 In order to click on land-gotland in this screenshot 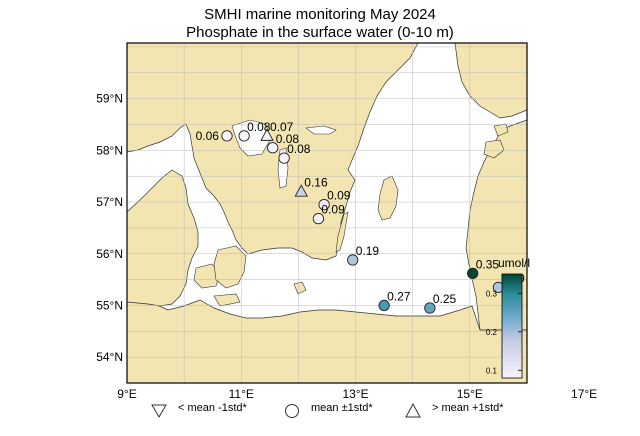, I will do `click(388, 198)`.